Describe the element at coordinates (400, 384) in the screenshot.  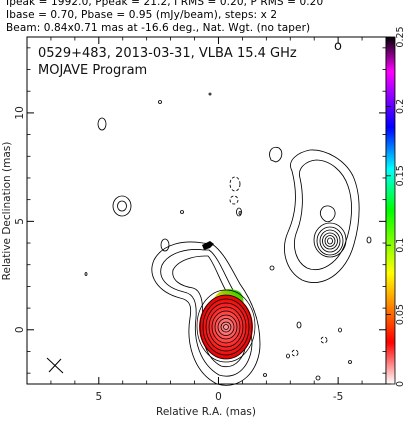
I see `colorbar-tick-label: 0` at that location.